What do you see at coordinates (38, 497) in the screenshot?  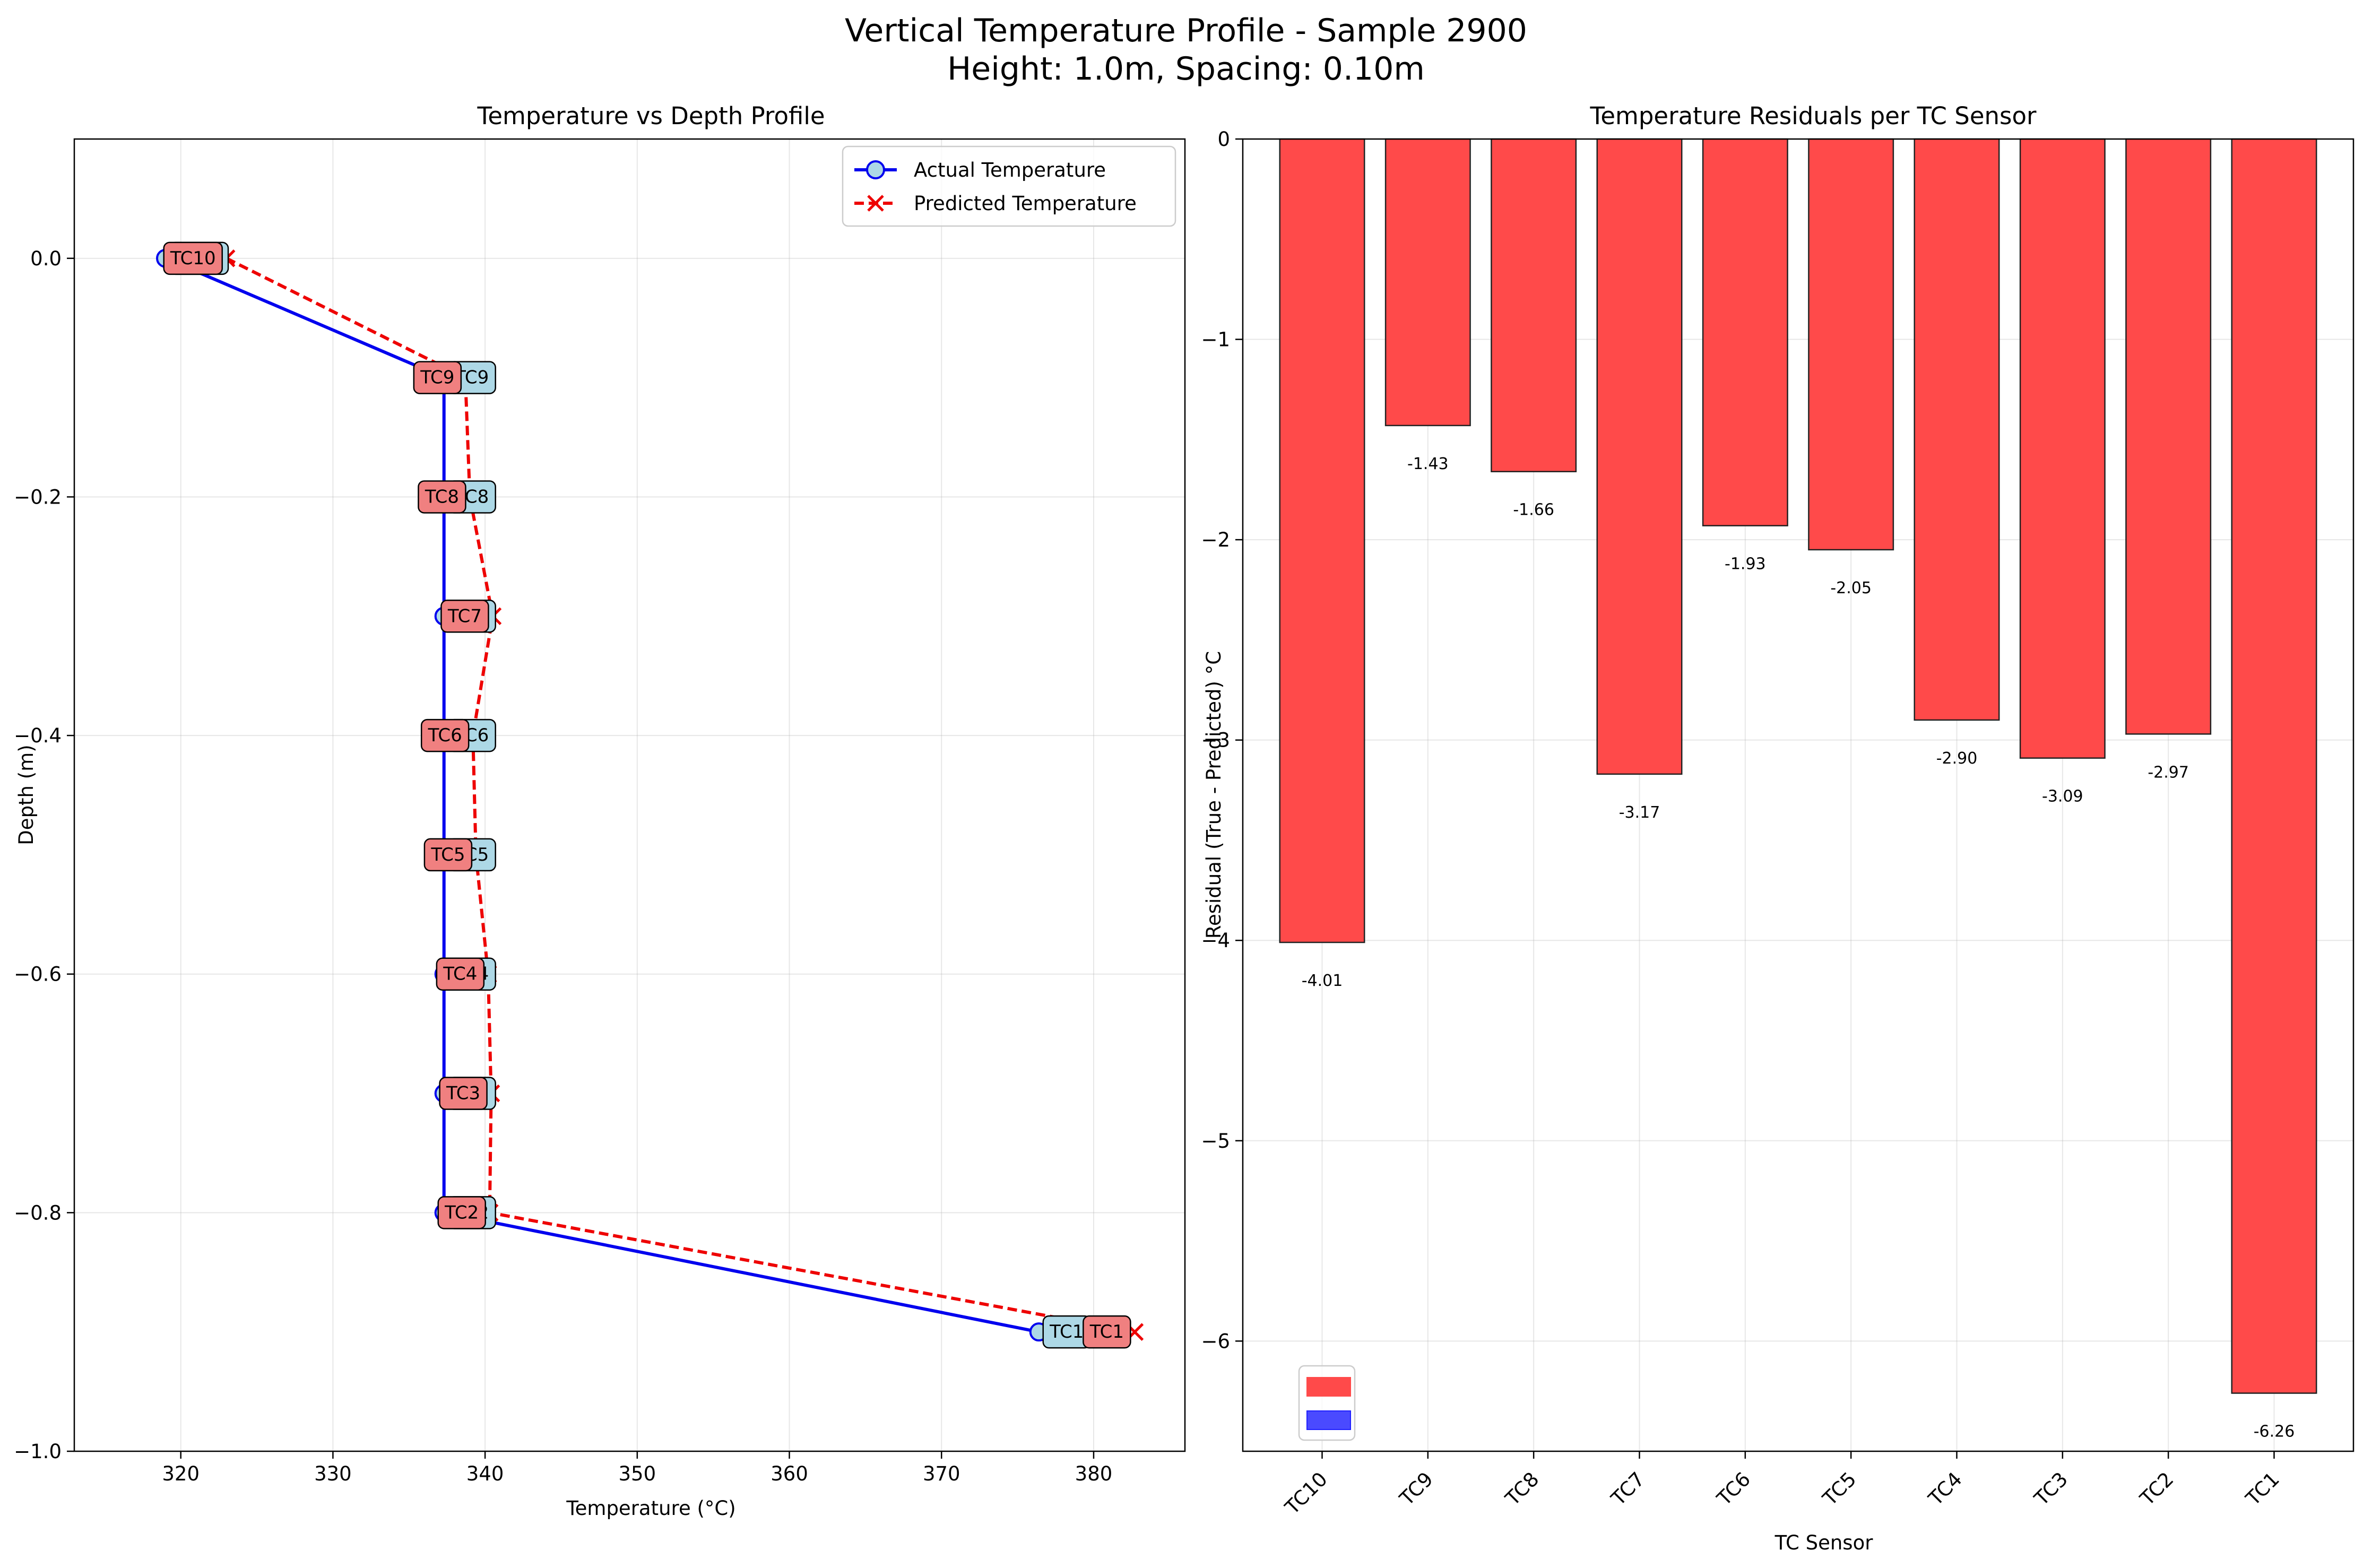 I see `left-y-tick-label: −0.2` at bounding box center [38, 497].